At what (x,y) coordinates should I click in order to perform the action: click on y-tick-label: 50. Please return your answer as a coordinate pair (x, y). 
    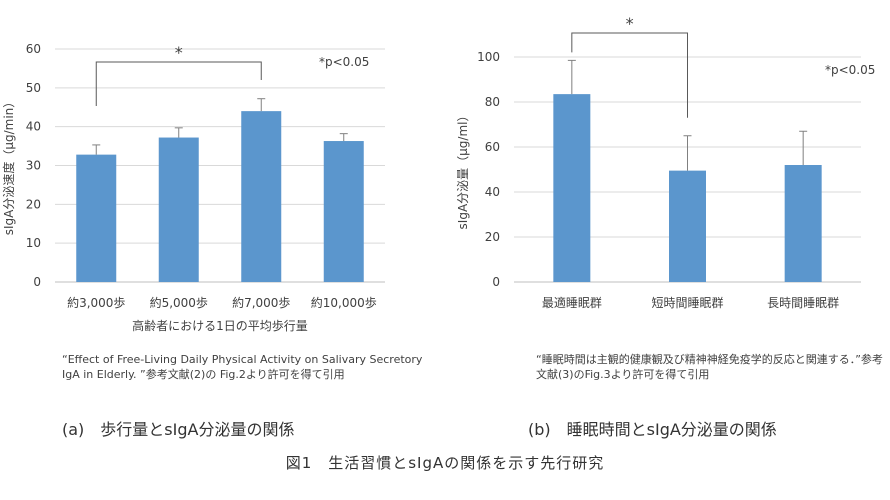
    Looking at the image, I should click on (33, 88).